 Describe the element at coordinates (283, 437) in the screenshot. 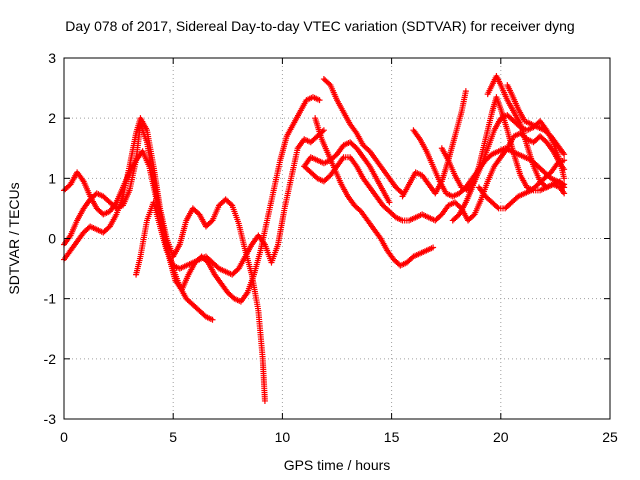

I see `x-tick-label: 10` at that location.